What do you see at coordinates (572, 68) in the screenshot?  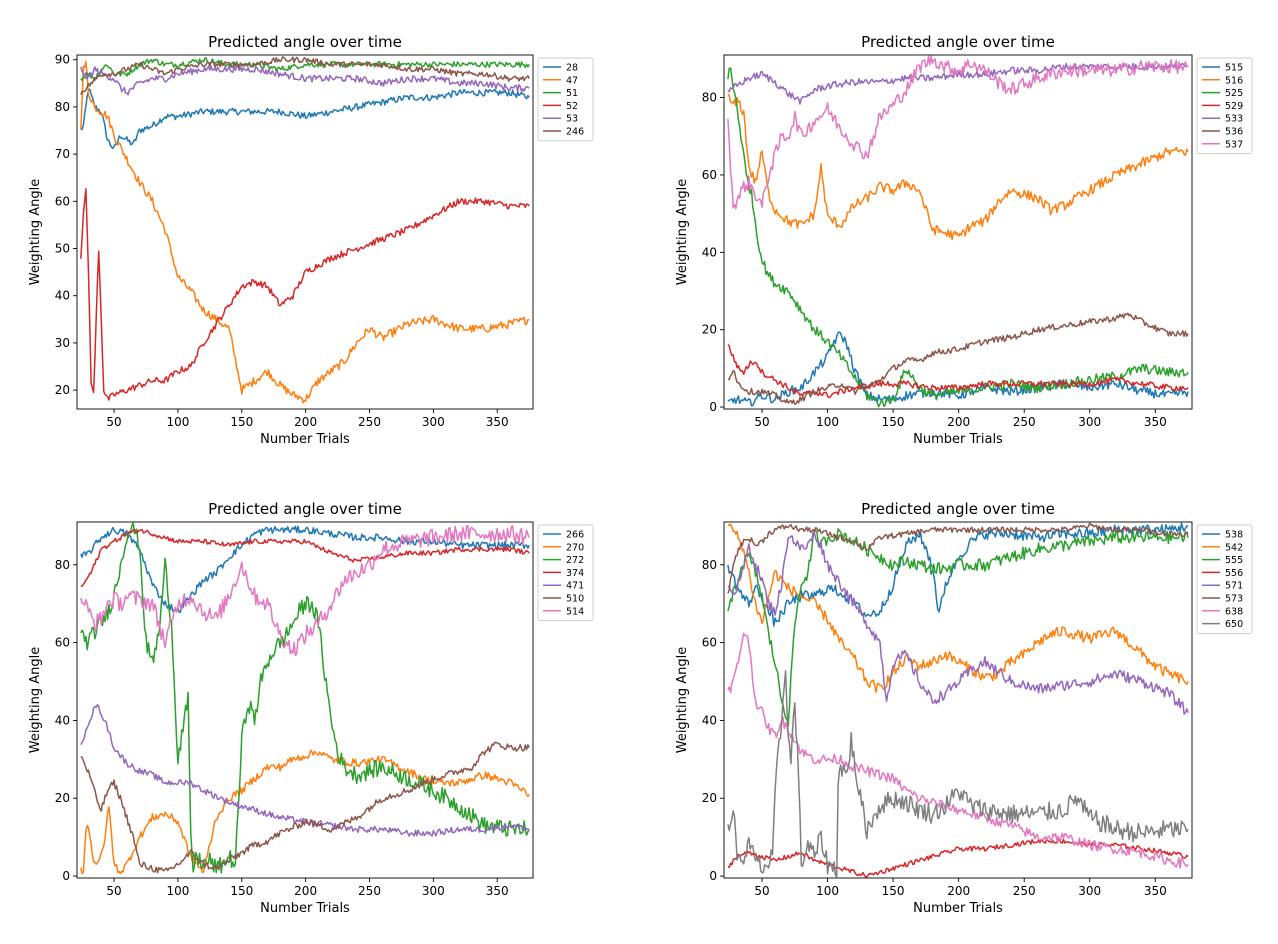 I see `legend-label-28: 28` at bounding box center [572, 68].